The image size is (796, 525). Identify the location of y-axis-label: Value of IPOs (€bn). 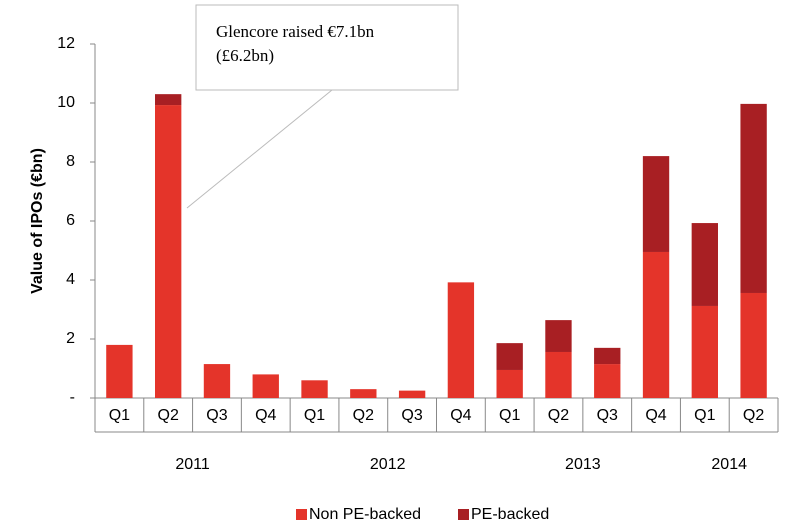
(37, 221).